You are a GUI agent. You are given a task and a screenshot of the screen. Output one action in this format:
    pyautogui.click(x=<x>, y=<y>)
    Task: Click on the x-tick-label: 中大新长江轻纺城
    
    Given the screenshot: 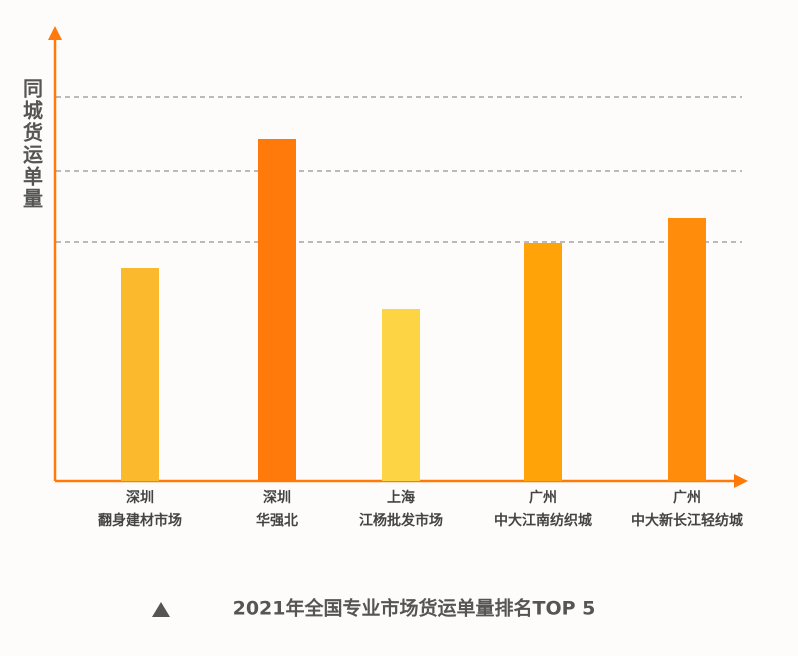 What is the action you would take?
    pyautogui.click(x=687, y=520)
    